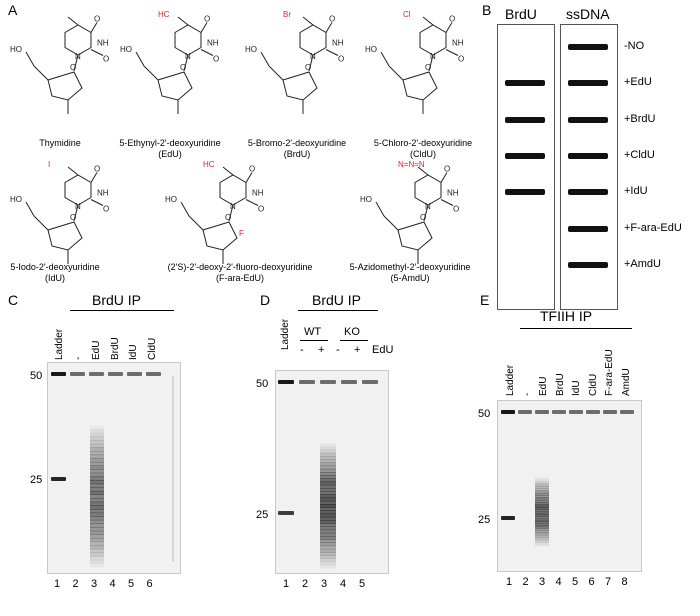  I want to click on lane-number: 4, so click(343, 584).